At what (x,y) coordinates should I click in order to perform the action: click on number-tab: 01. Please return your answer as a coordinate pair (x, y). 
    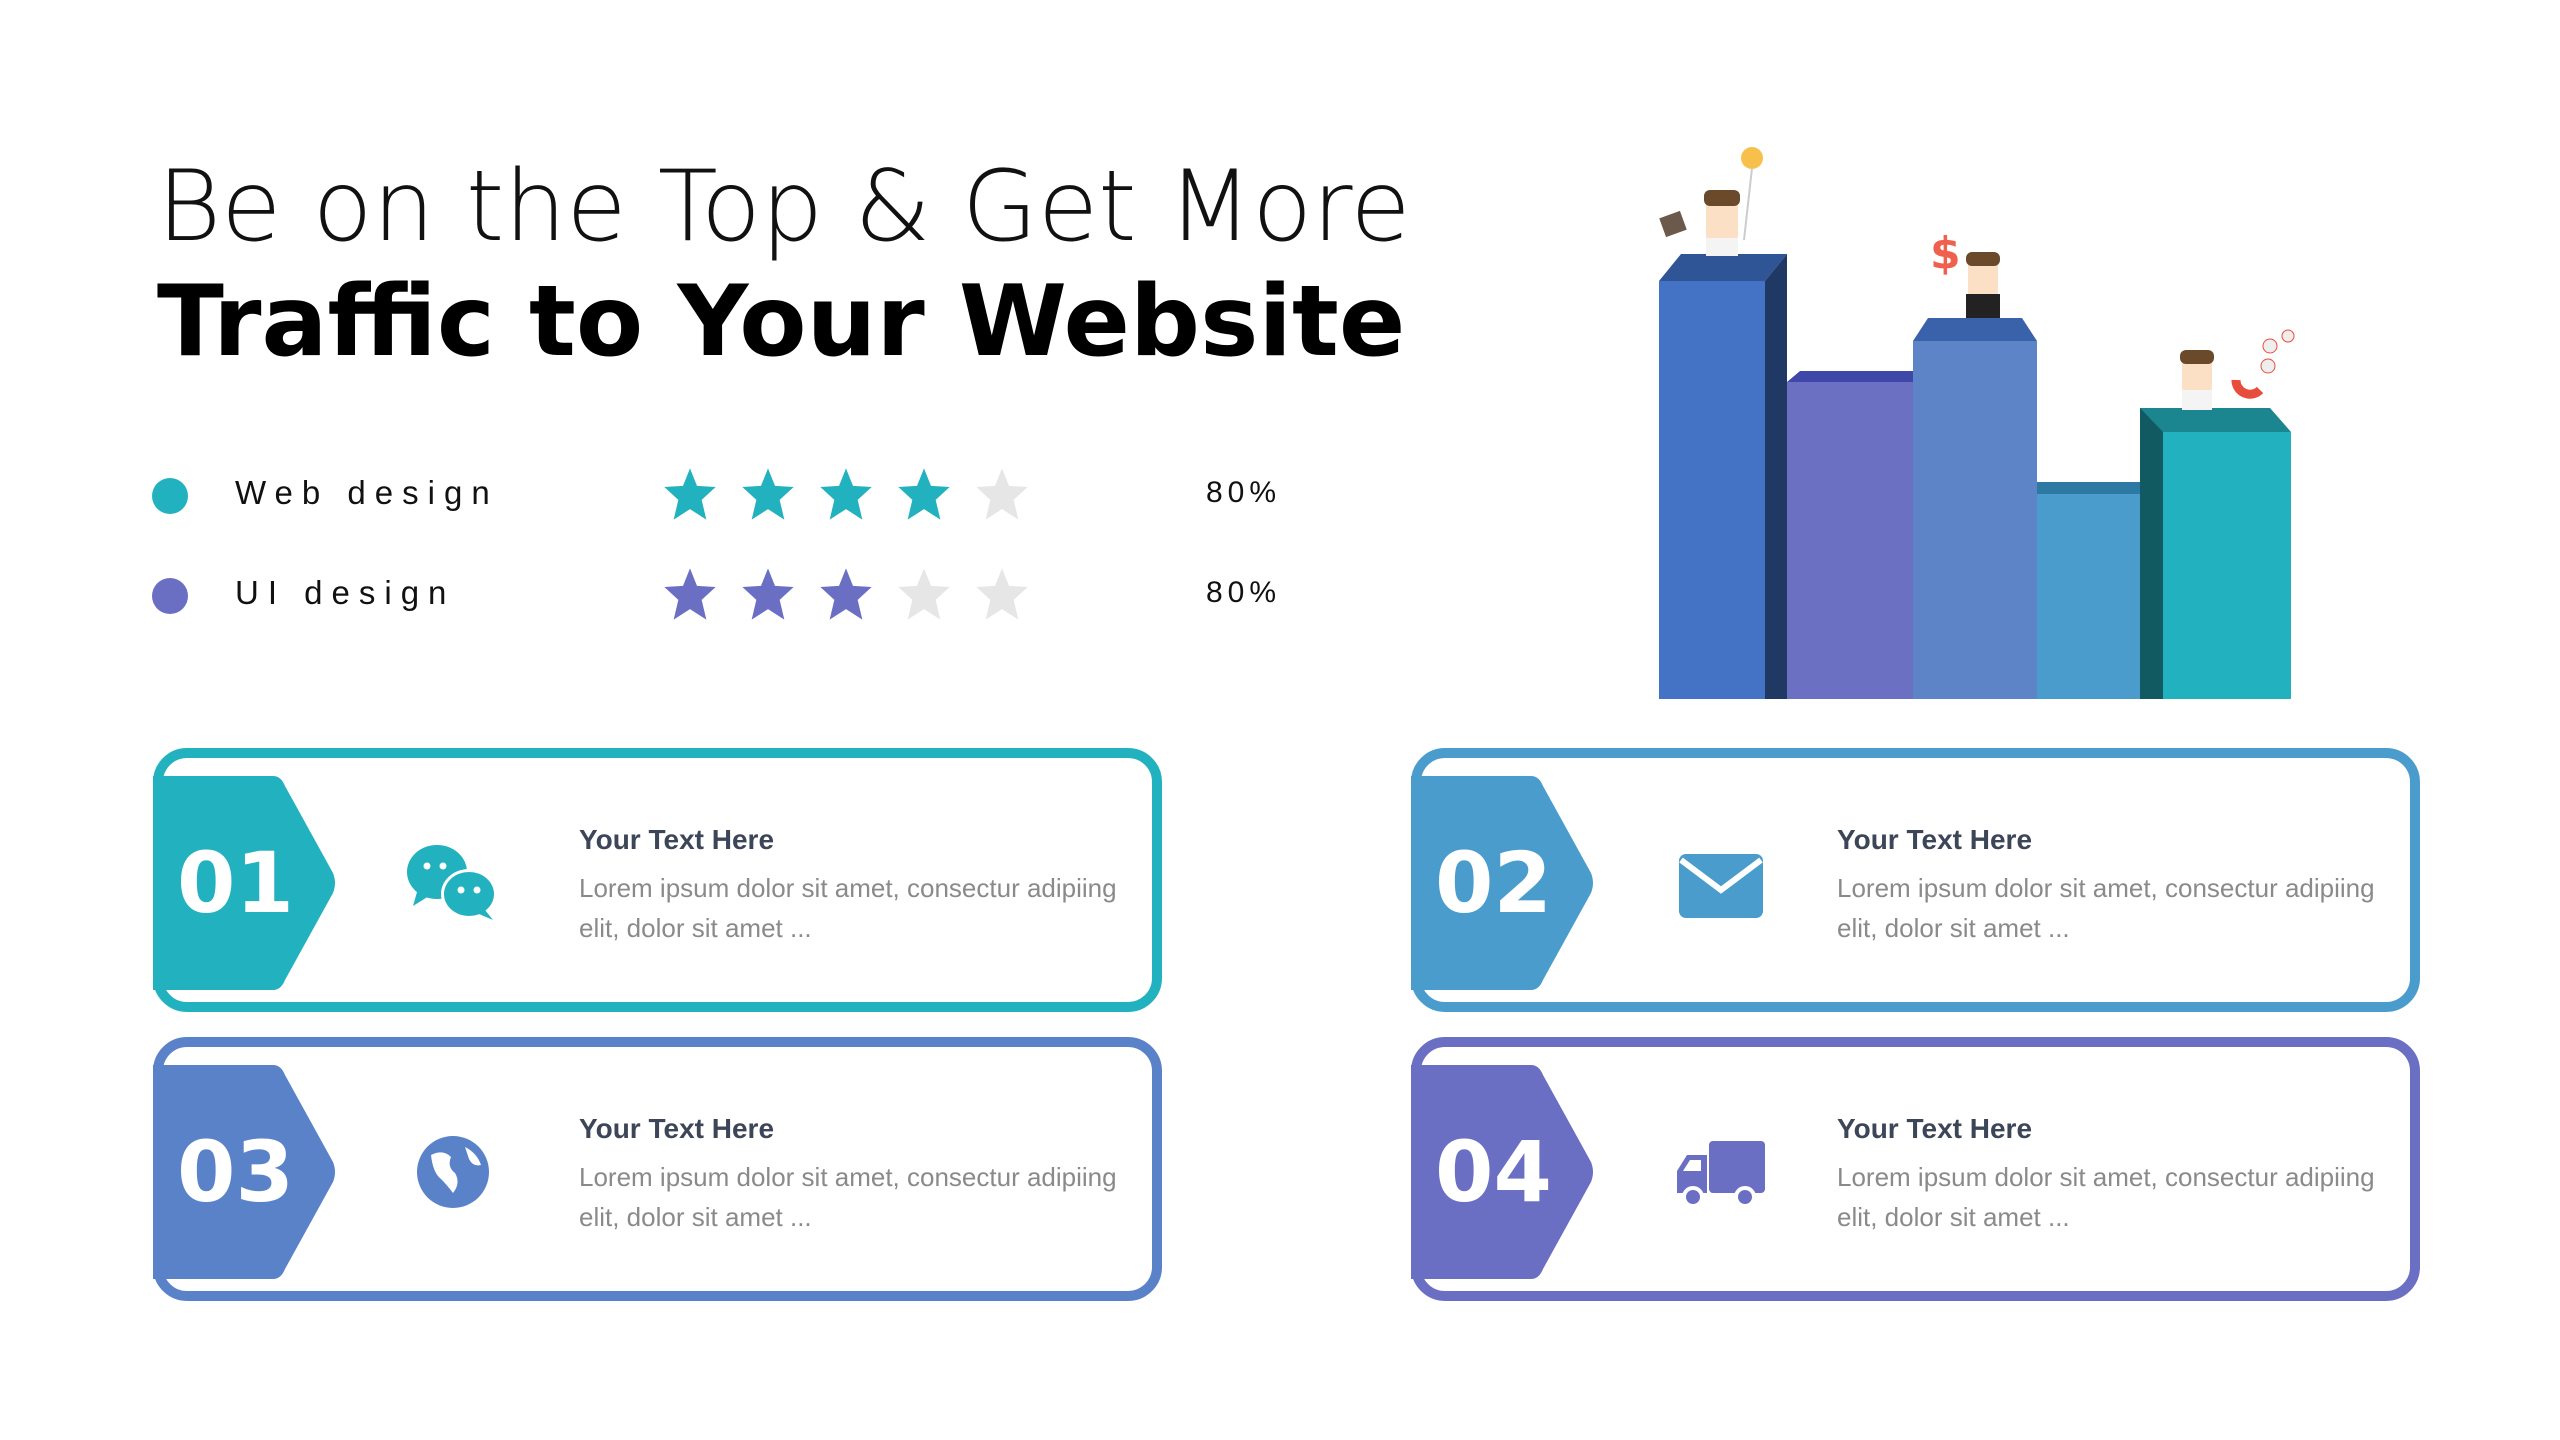
    Looking at the image, I should click on (248, 883).